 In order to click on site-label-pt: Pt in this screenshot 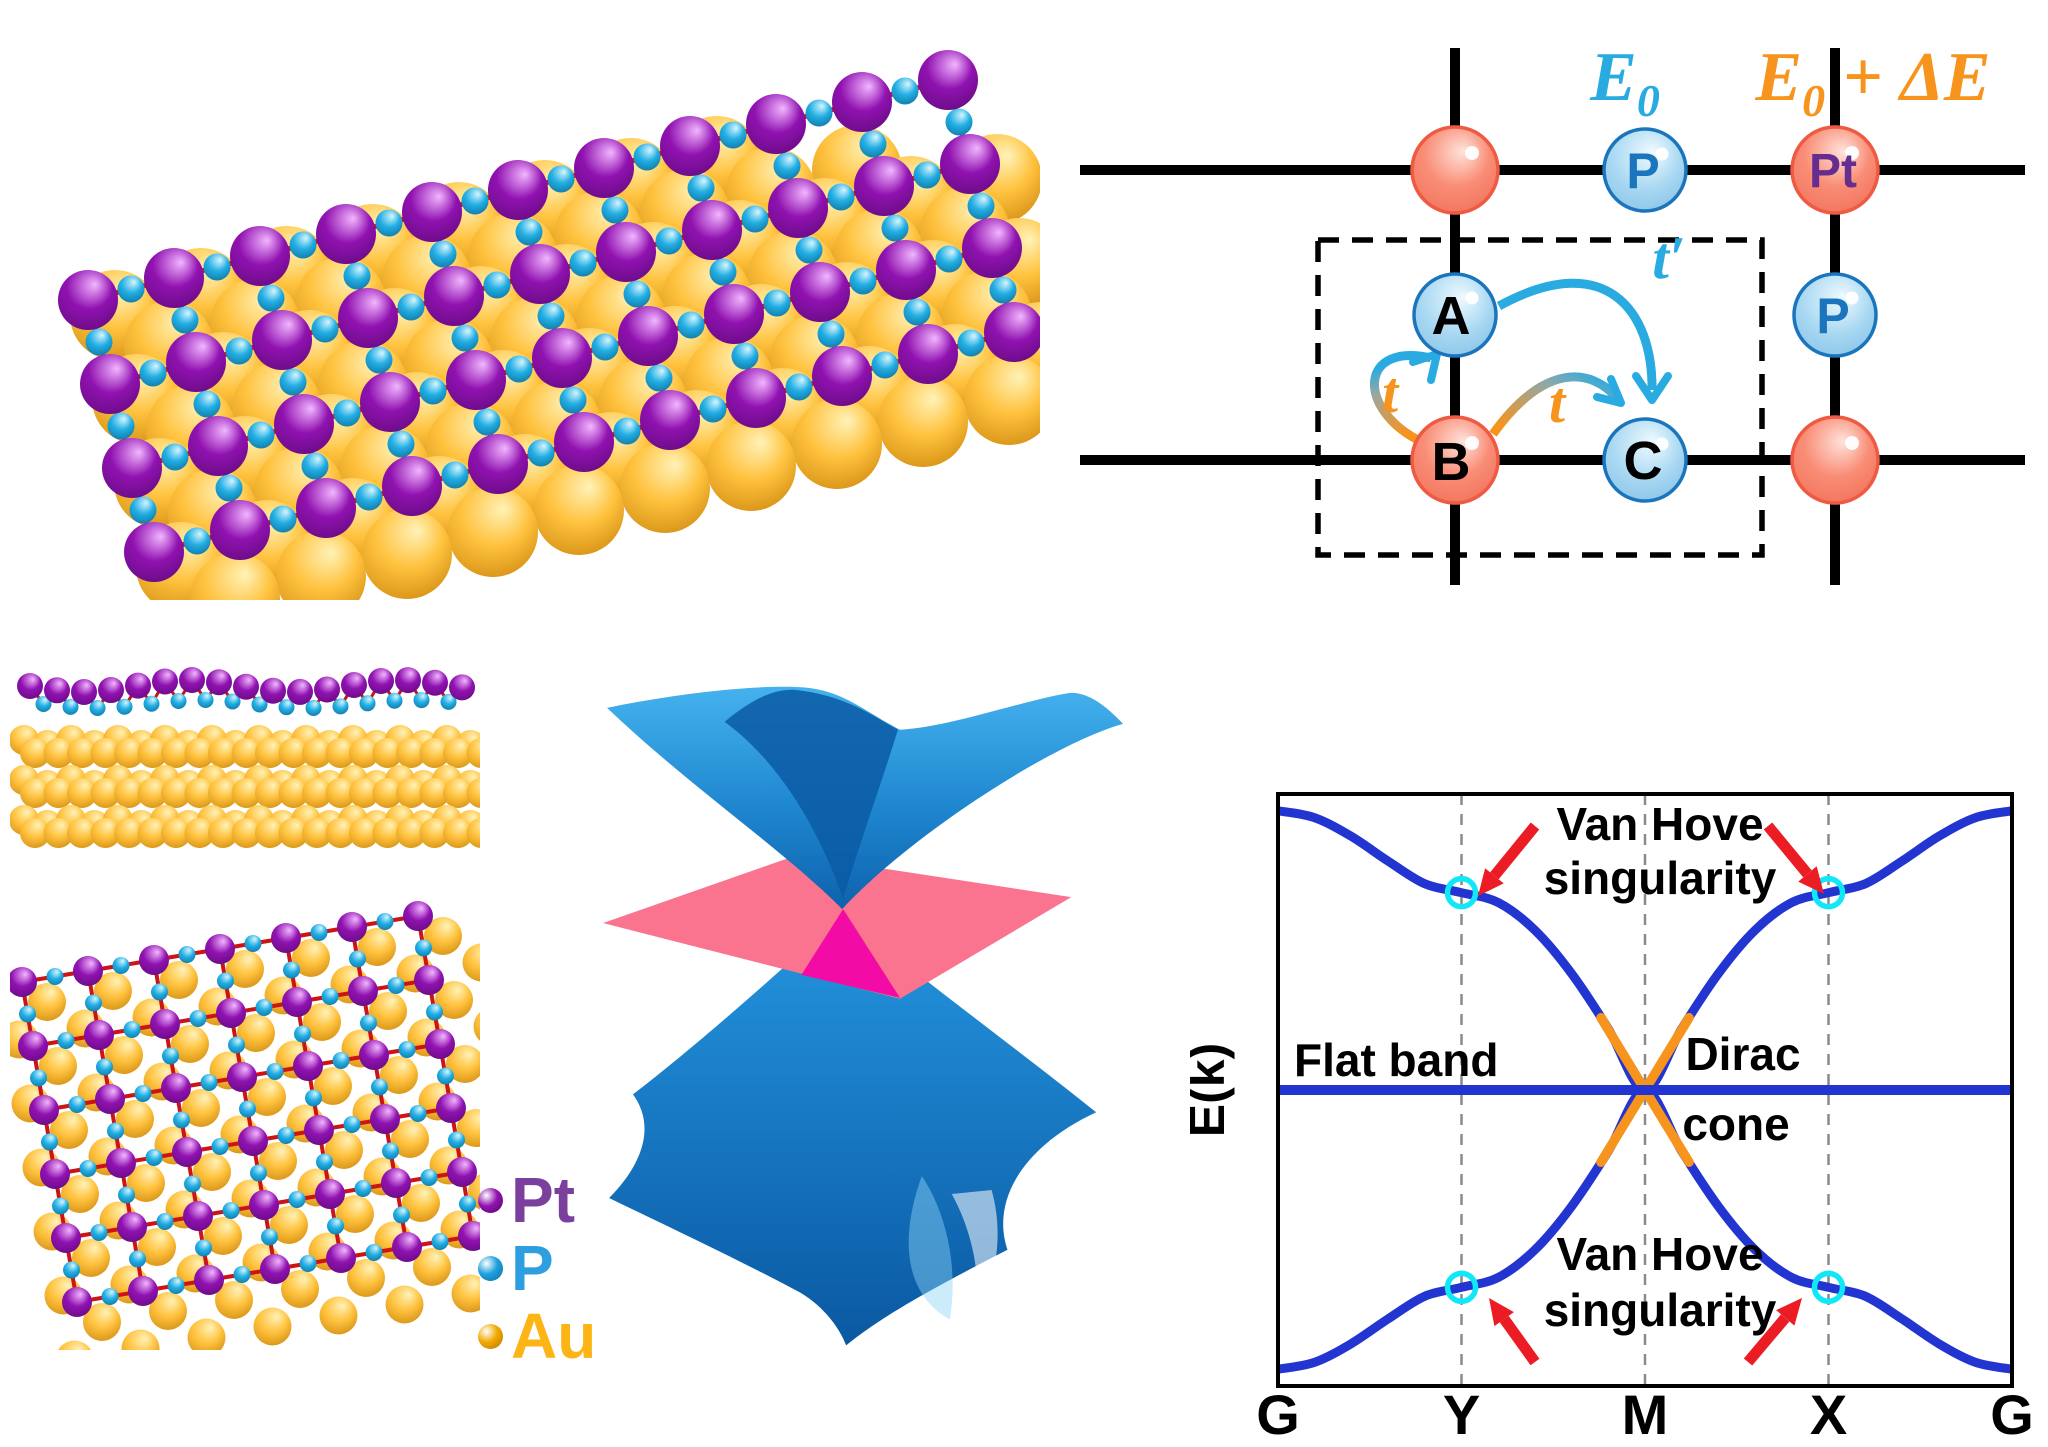, I will do `click(1833, 171)`.